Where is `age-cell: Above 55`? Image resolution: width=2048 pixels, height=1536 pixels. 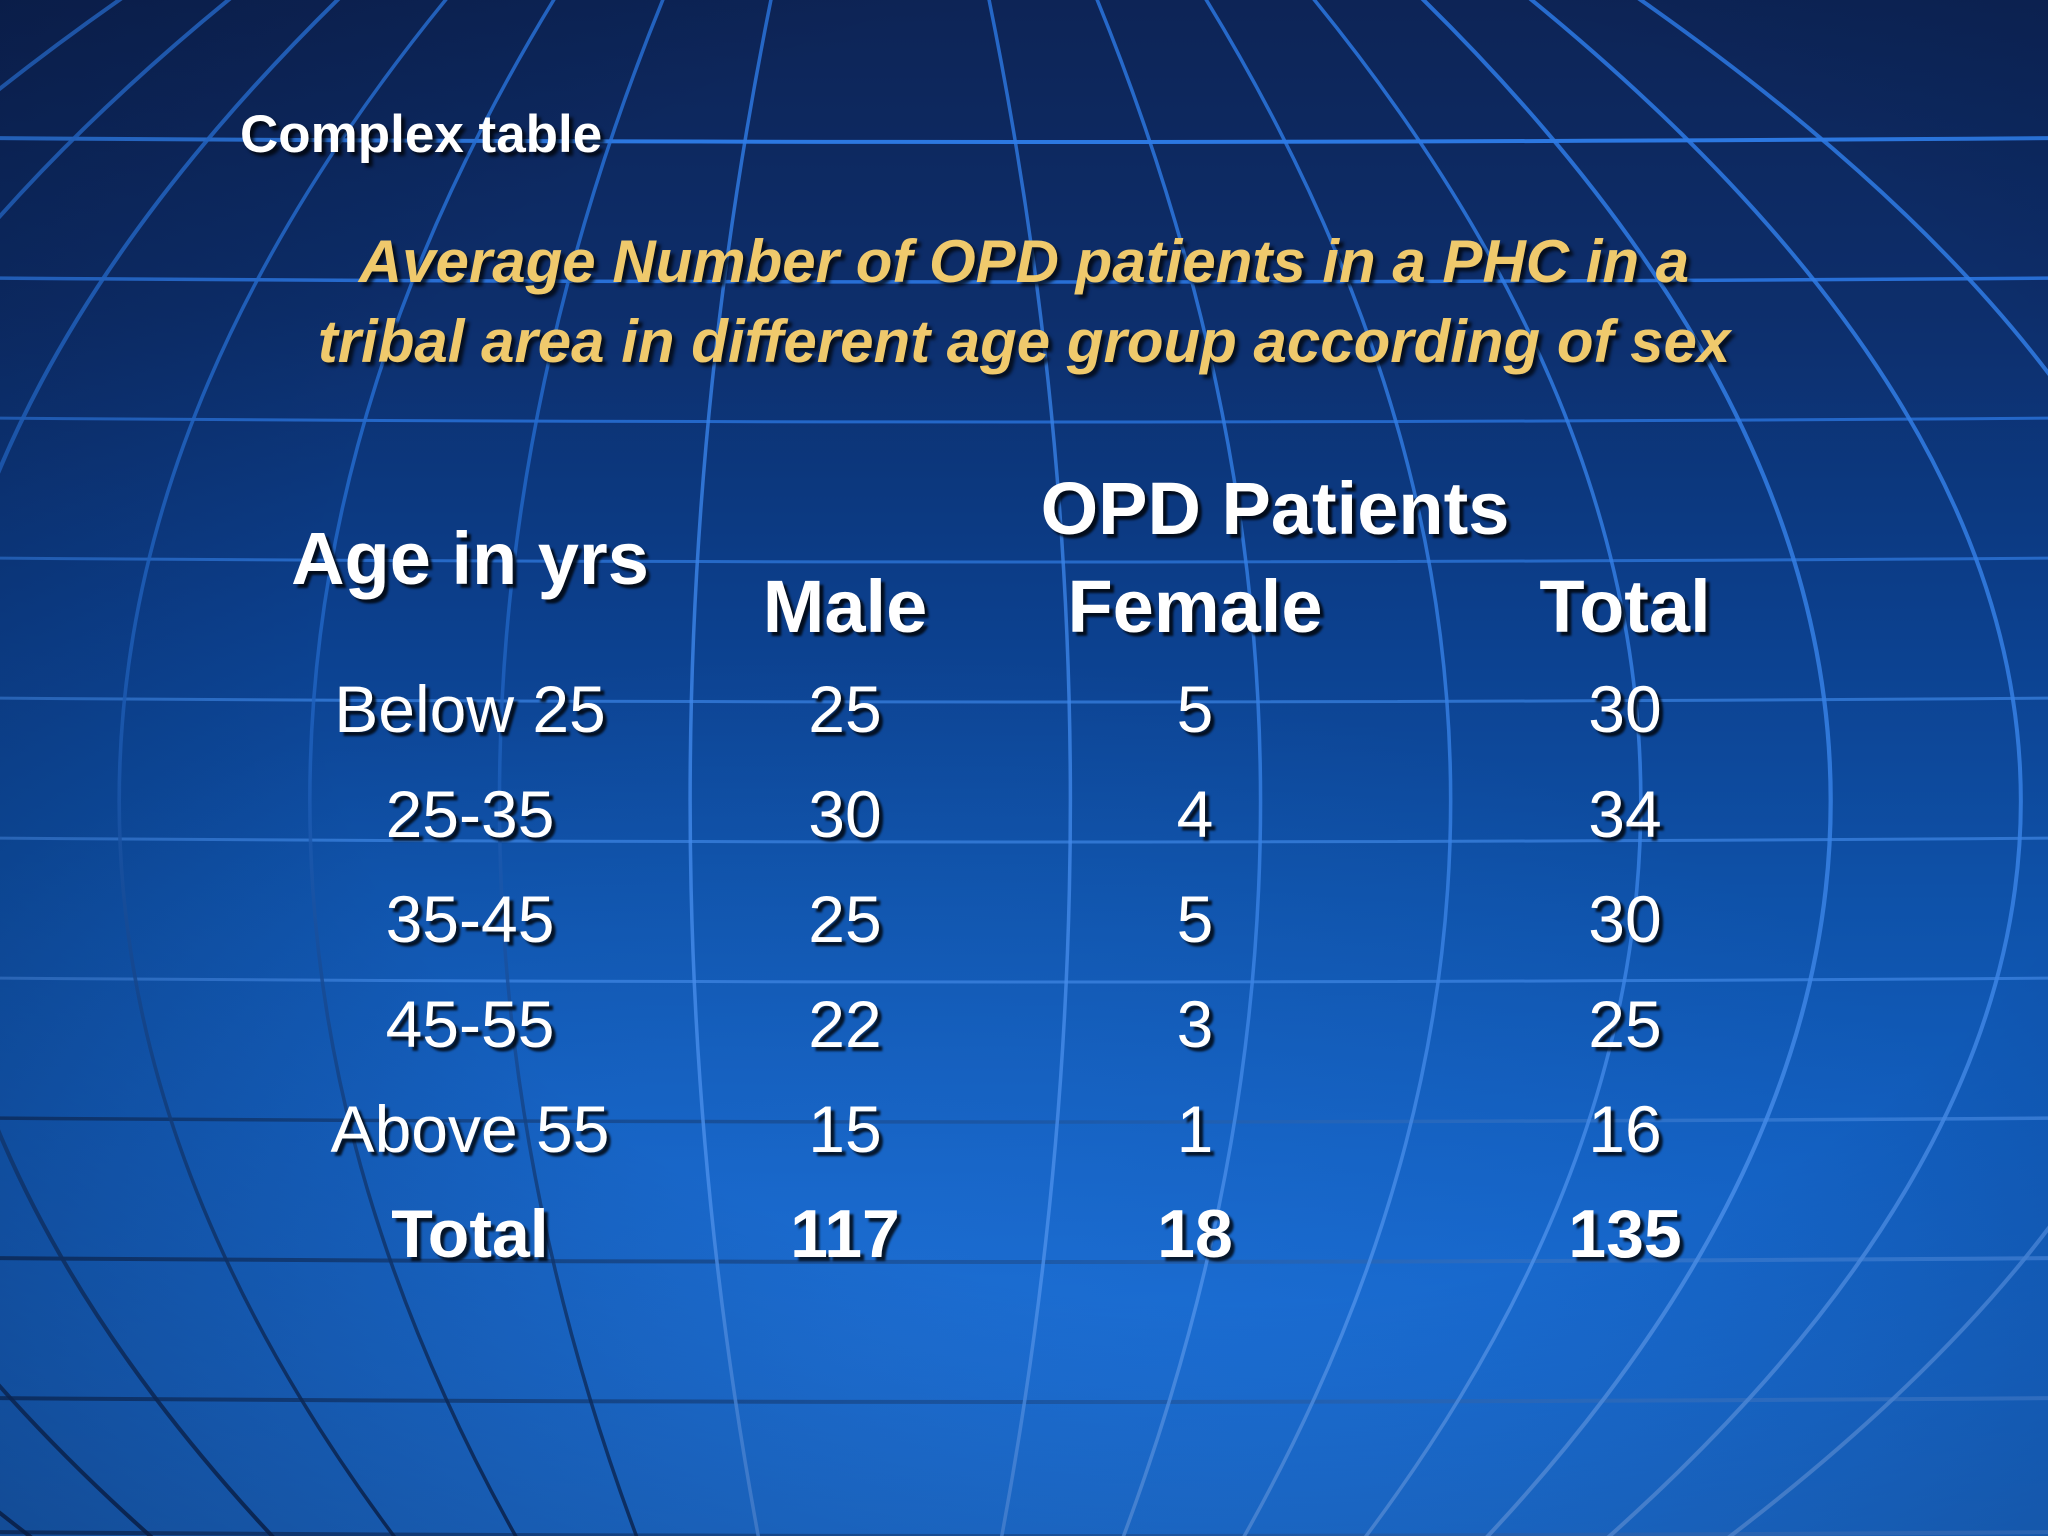 age-cell: Above 55 is located at coordinates (470, 1128).